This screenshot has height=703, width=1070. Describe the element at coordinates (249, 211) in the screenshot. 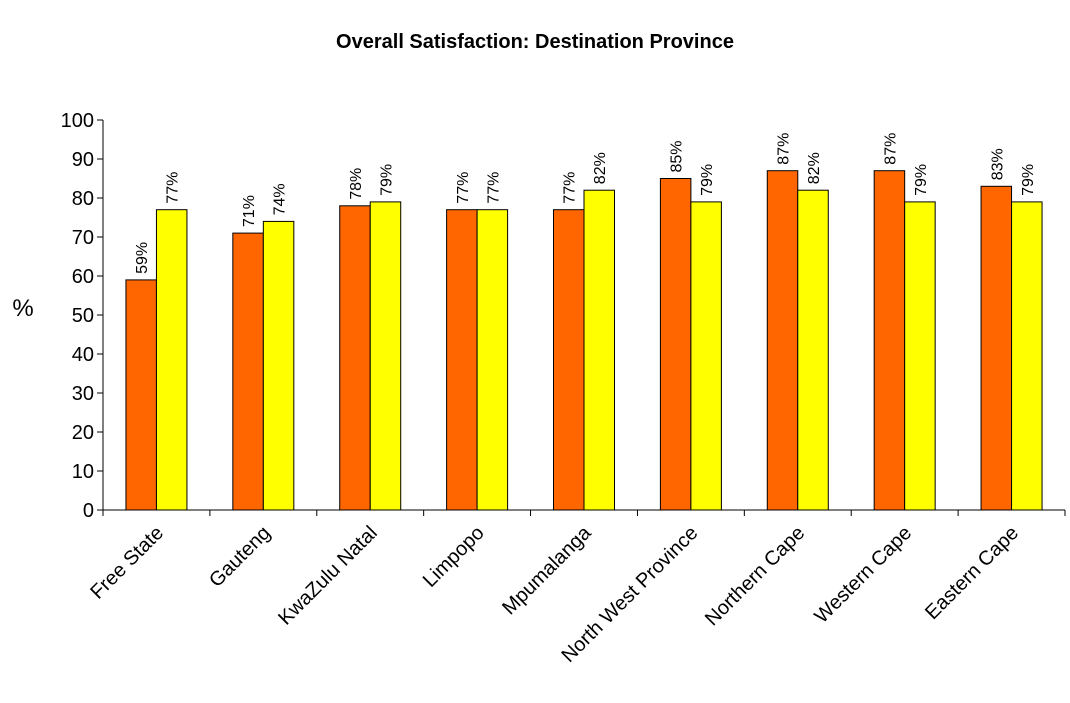

I see `data-label: 71%` at that location.